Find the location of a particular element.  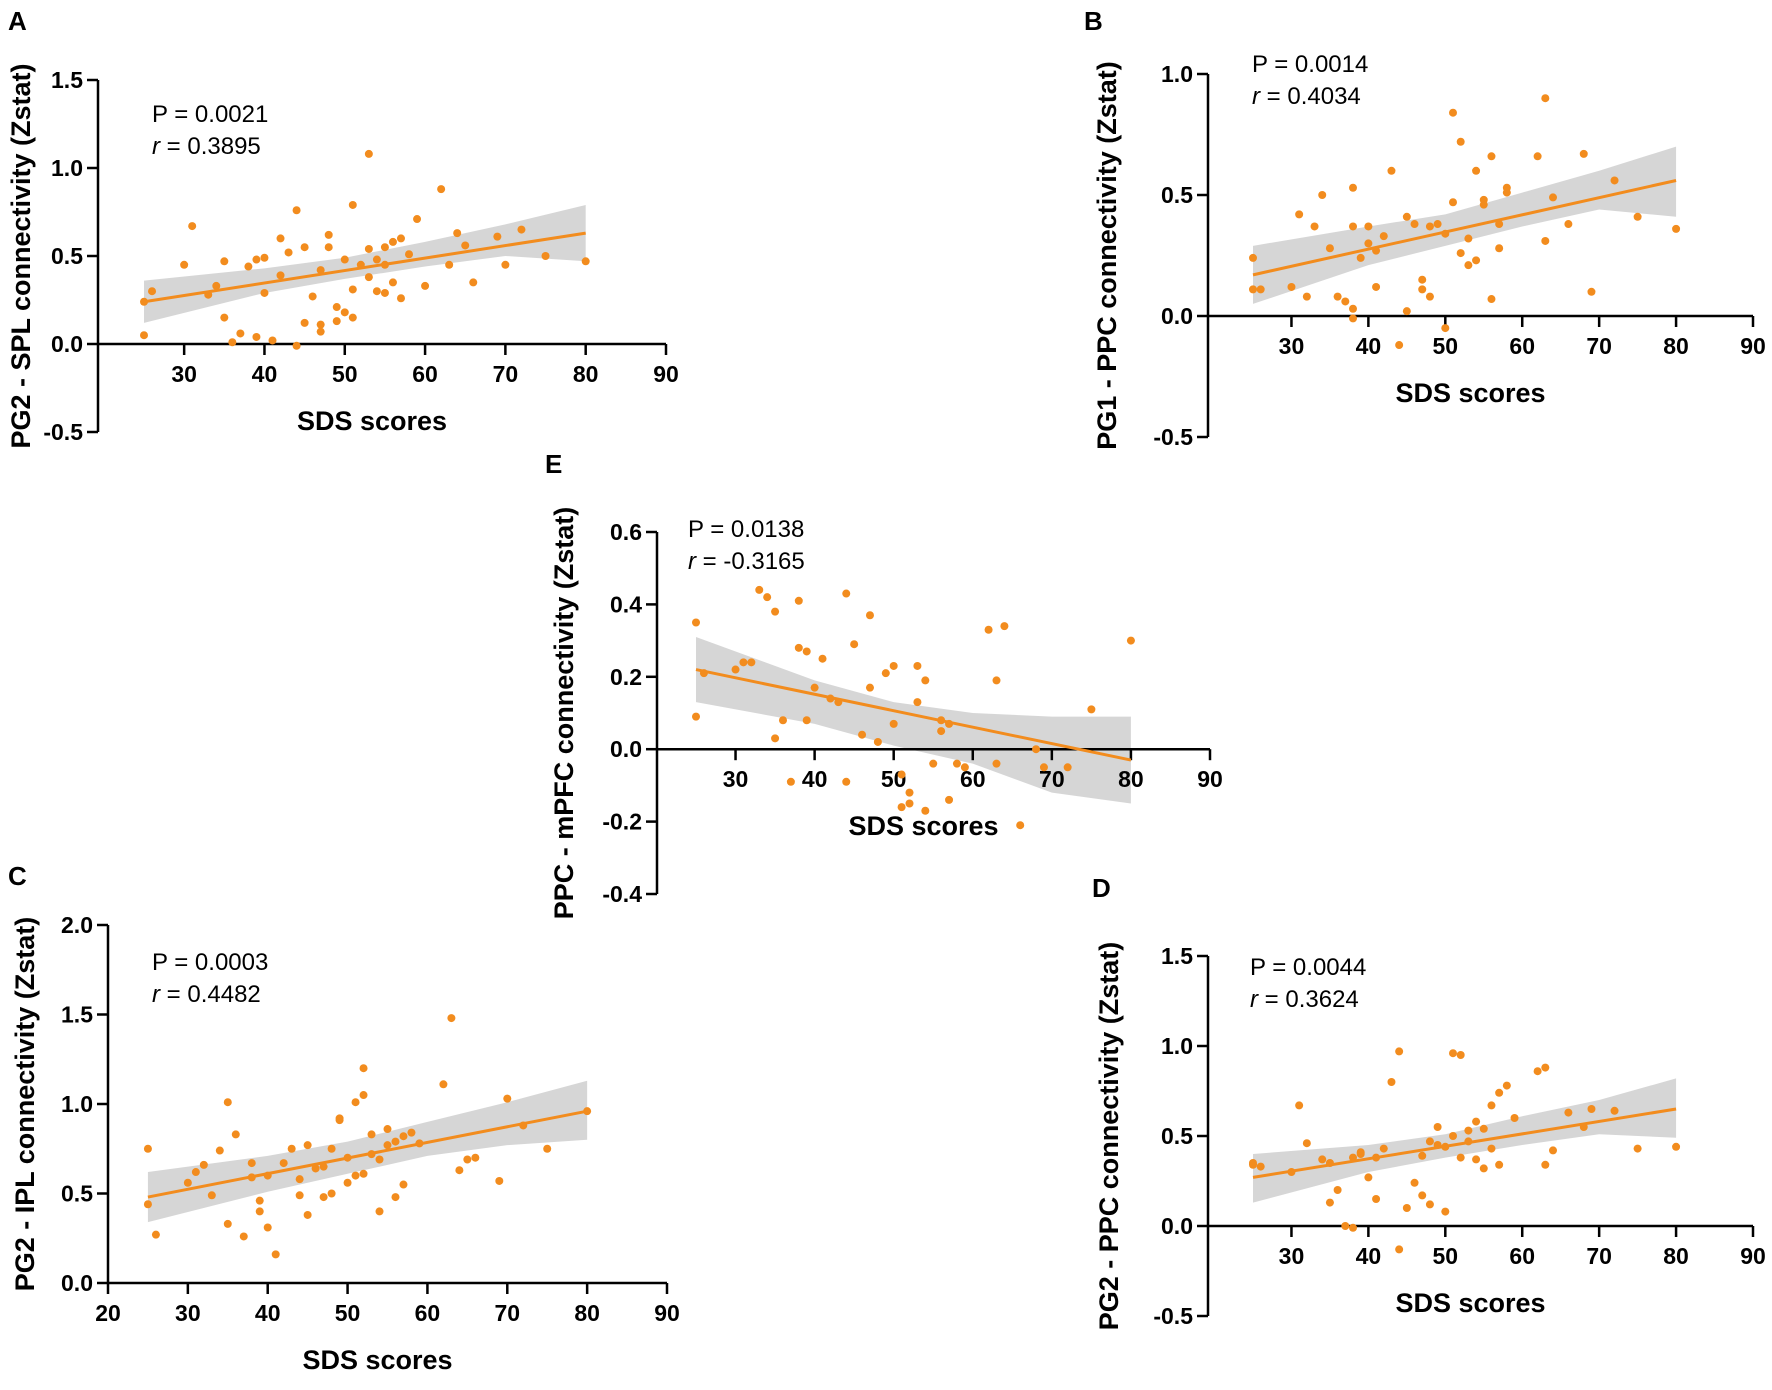

y-tick-label: 1.5 is located at coordinates (67, 80).